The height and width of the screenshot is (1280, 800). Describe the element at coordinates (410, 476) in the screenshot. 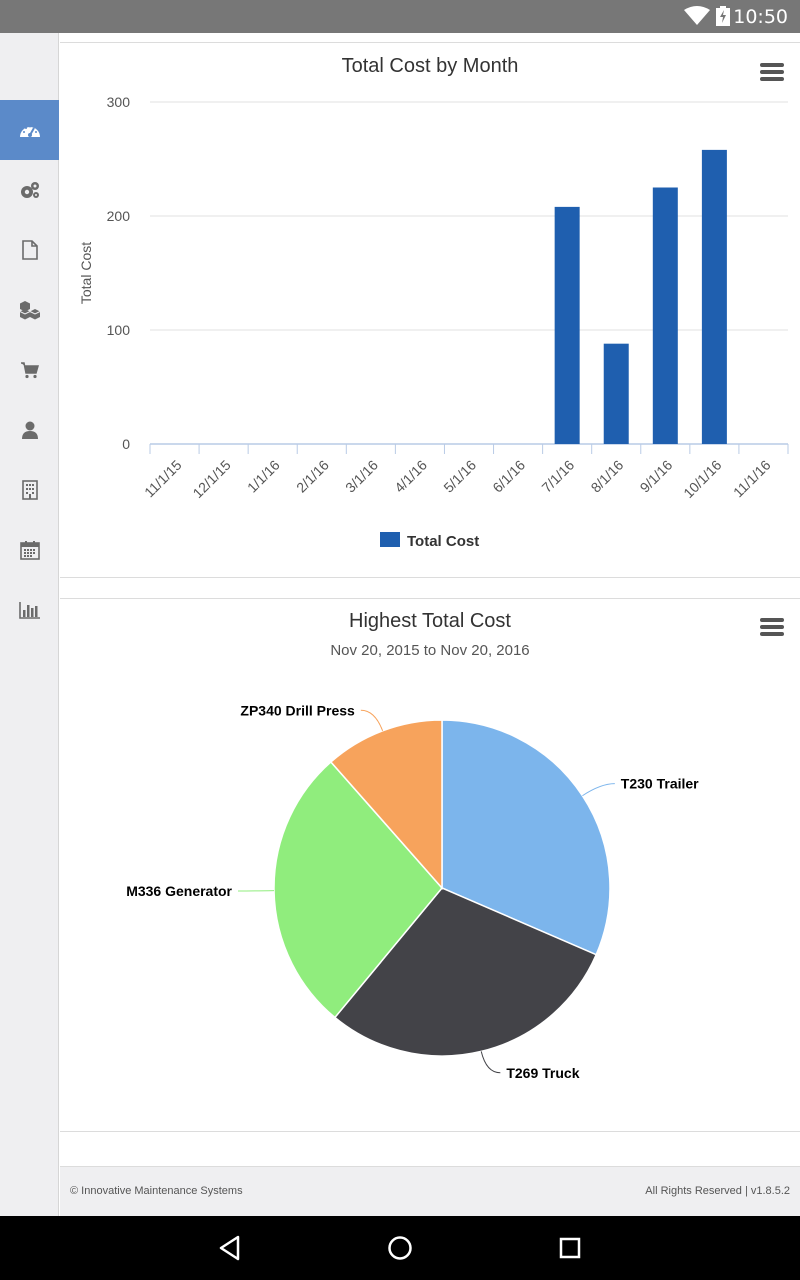

I see `x-tick-label: 4/1/16` at that location.